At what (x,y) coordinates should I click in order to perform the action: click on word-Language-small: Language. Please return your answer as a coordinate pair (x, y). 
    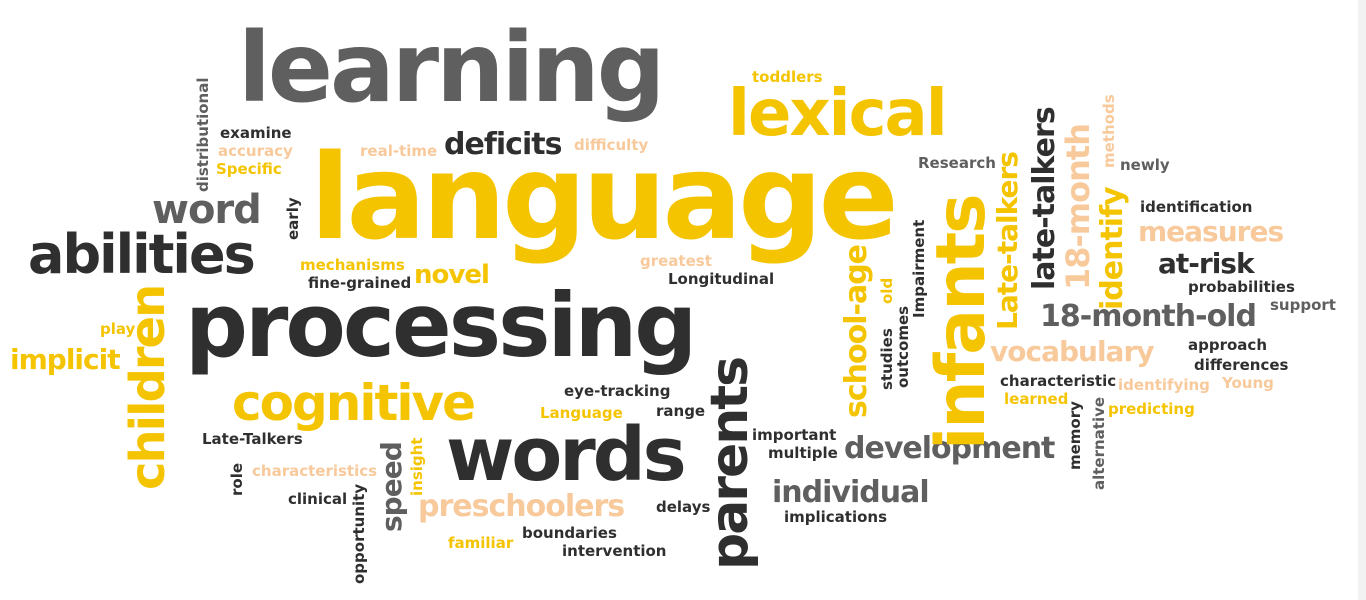
    Looking at the image, I should click on (581, 413).